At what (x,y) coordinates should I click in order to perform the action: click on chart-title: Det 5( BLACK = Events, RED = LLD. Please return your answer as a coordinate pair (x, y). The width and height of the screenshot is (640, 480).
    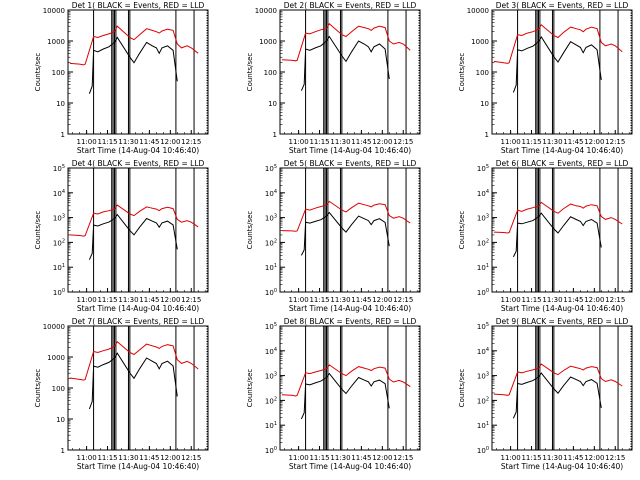
    Looking at the image, I should click on (350, 163).